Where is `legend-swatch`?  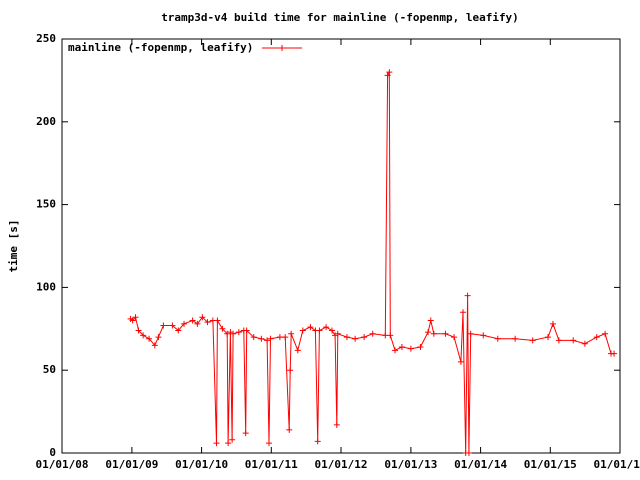
legend-swatch is located at coordinates (282, 48).